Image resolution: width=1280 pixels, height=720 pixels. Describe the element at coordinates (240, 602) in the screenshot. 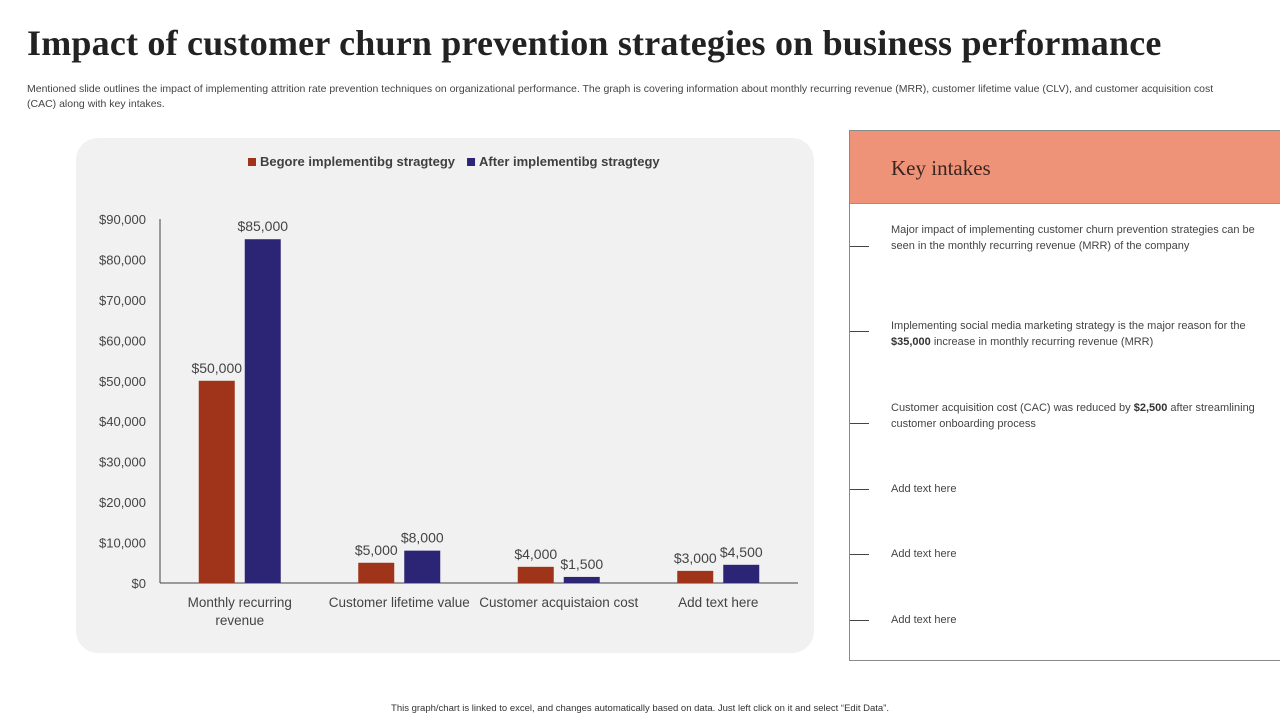

I see `x-tick-label: Monthly recurring` at that location.